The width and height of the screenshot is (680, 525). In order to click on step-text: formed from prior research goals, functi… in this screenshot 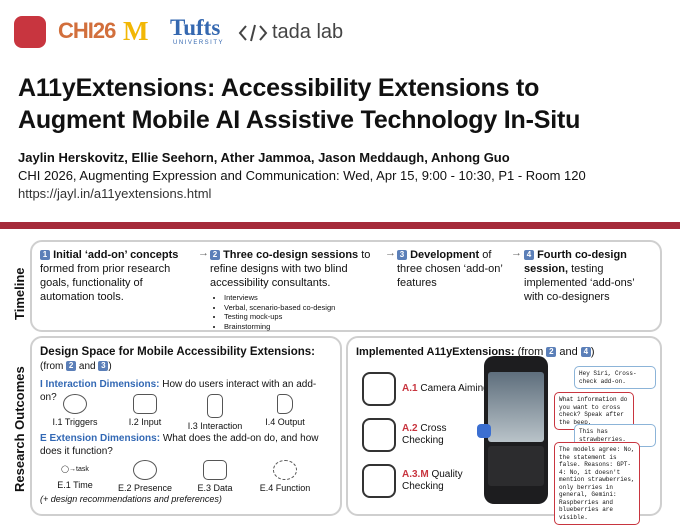, I will do `click(105, 283)`.